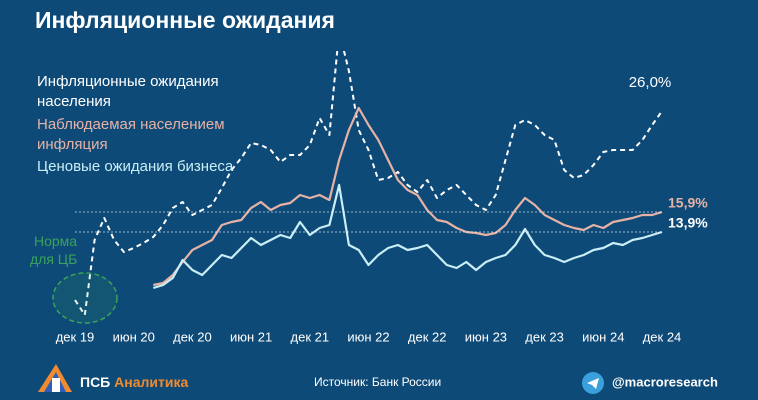  I want to click on annotation: Норма для ЦБ, so click(53, 250).